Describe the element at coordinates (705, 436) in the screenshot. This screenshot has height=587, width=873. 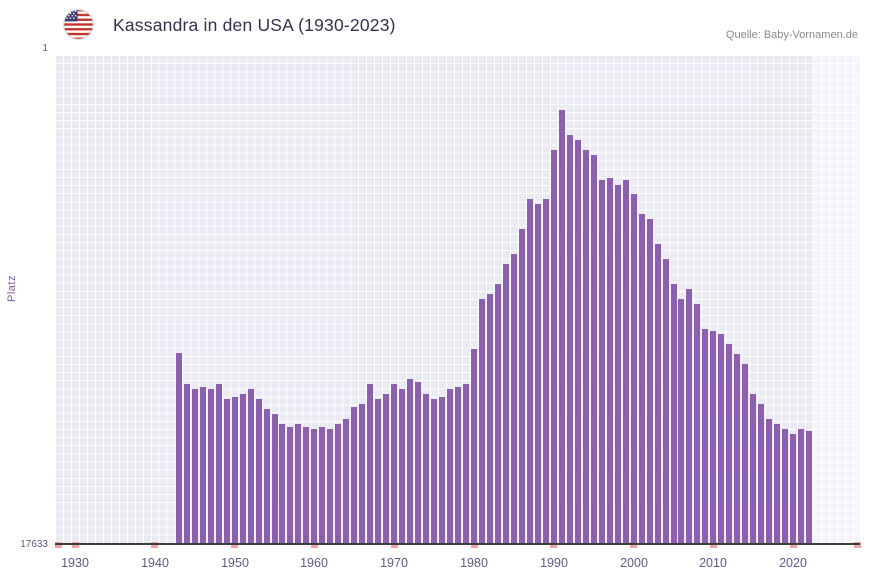
I see `bar-2009` at that location.